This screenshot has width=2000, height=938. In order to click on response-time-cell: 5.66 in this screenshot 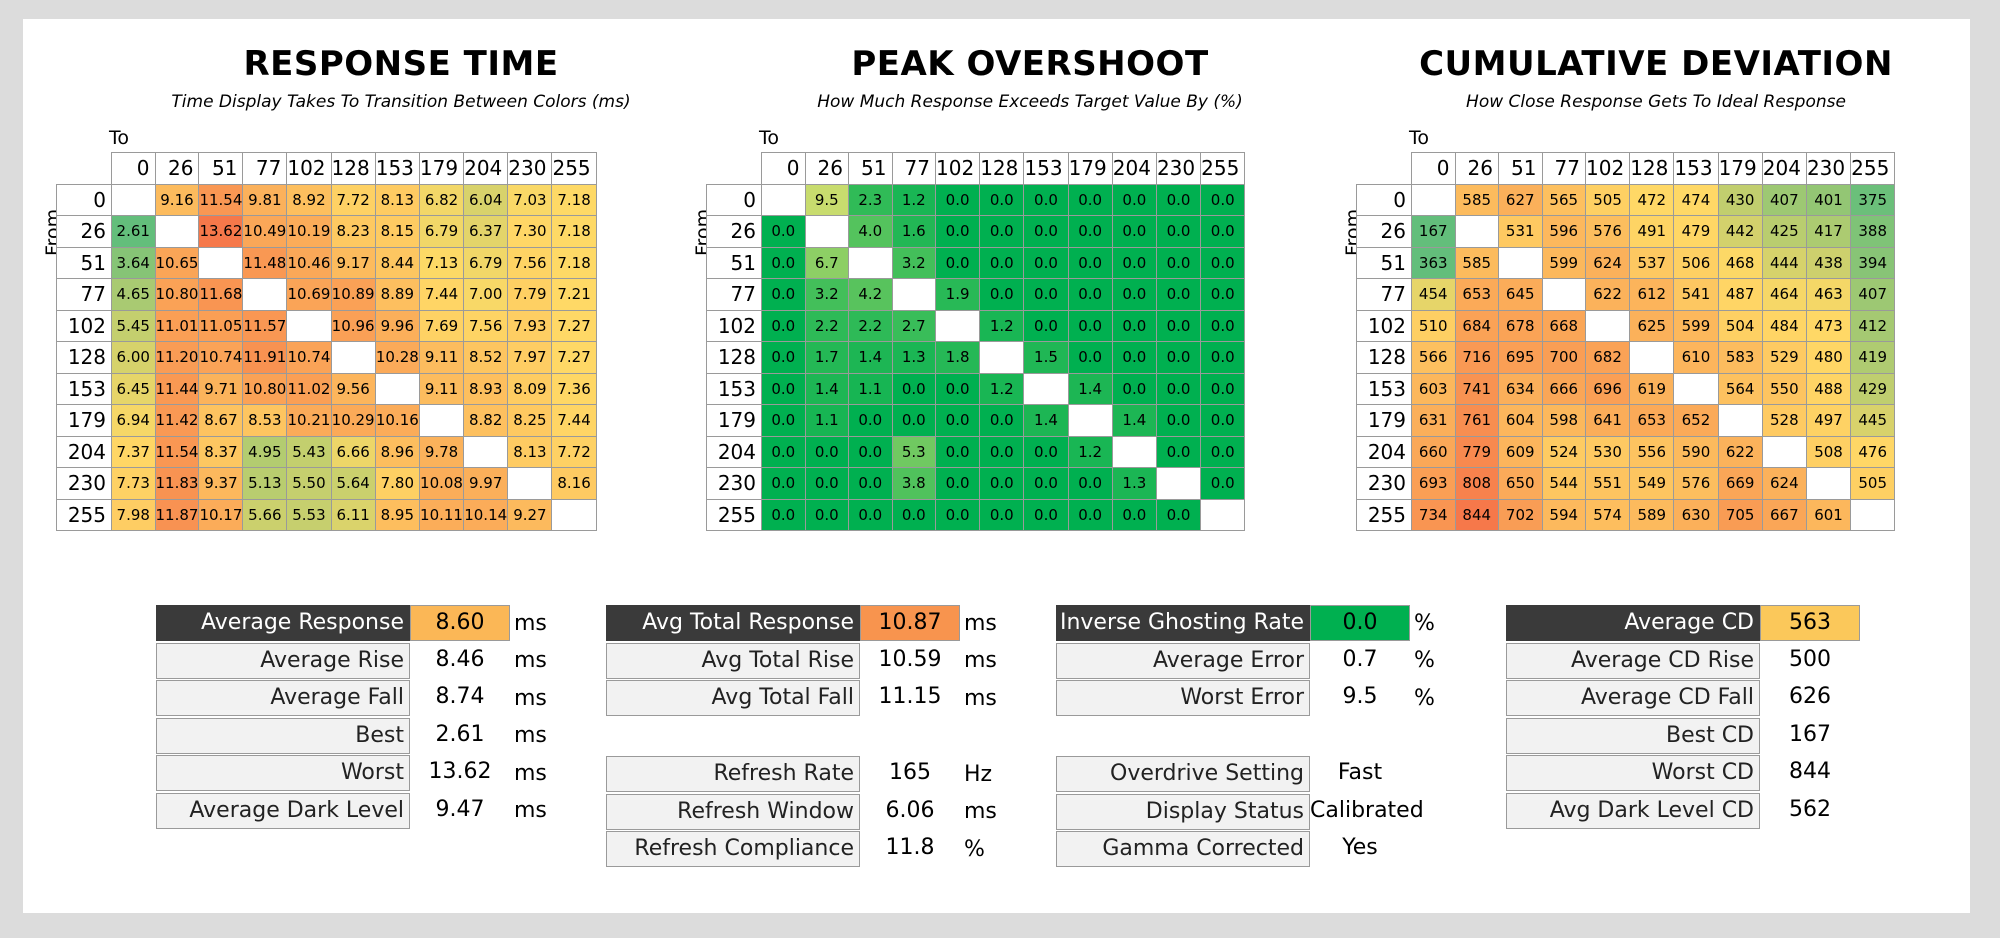, I will do `click(265, 514)`.